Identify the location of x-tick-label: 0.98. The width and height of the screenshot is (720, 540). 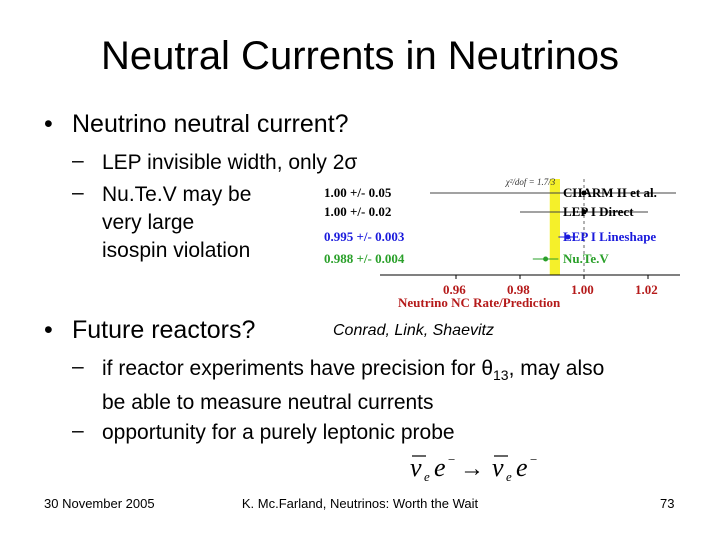
(518, 289).